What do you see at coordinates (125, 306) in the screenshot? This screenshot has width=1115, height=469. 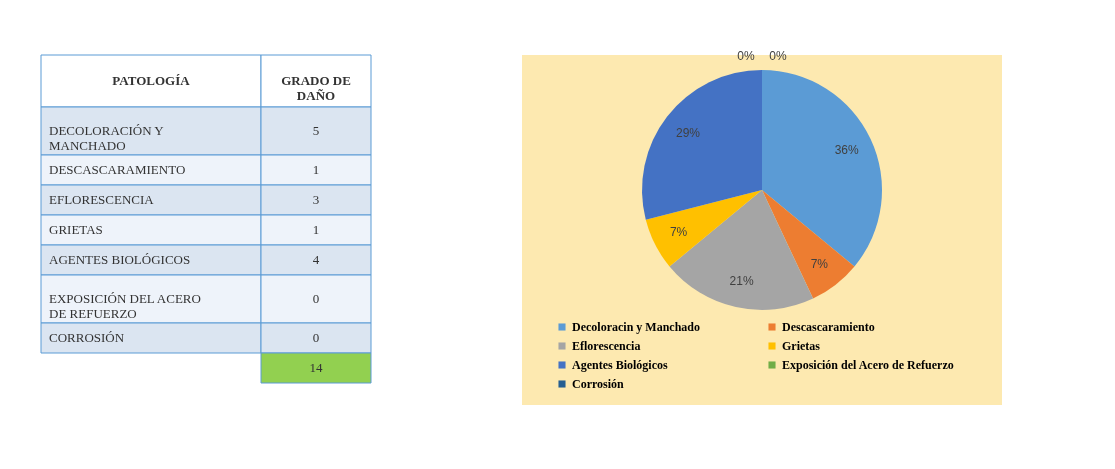 I see `category-label: EXPOSICIÓN DEL ACERO DE REFUERZO` at bounding box center [125, 306].